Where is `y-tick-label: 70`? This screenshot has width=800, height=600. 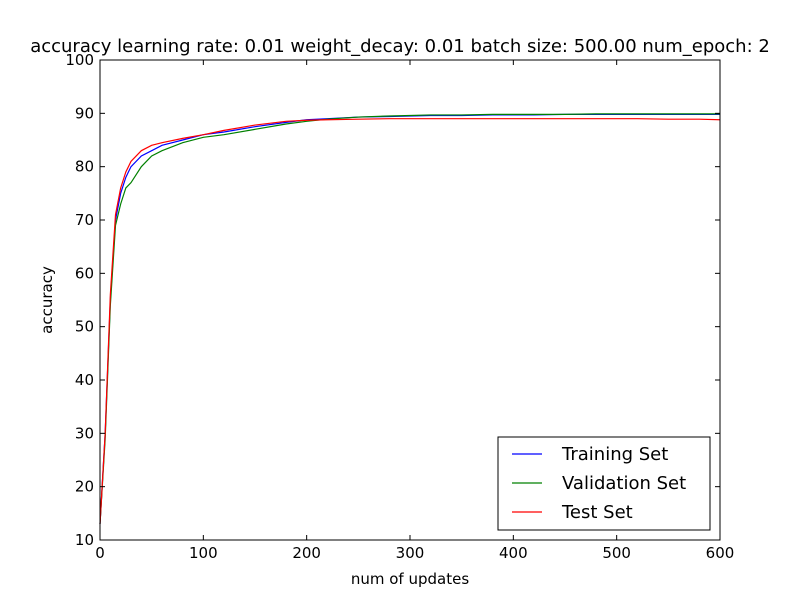 y-tick-label: 70 is located at coordinates (84, 220).